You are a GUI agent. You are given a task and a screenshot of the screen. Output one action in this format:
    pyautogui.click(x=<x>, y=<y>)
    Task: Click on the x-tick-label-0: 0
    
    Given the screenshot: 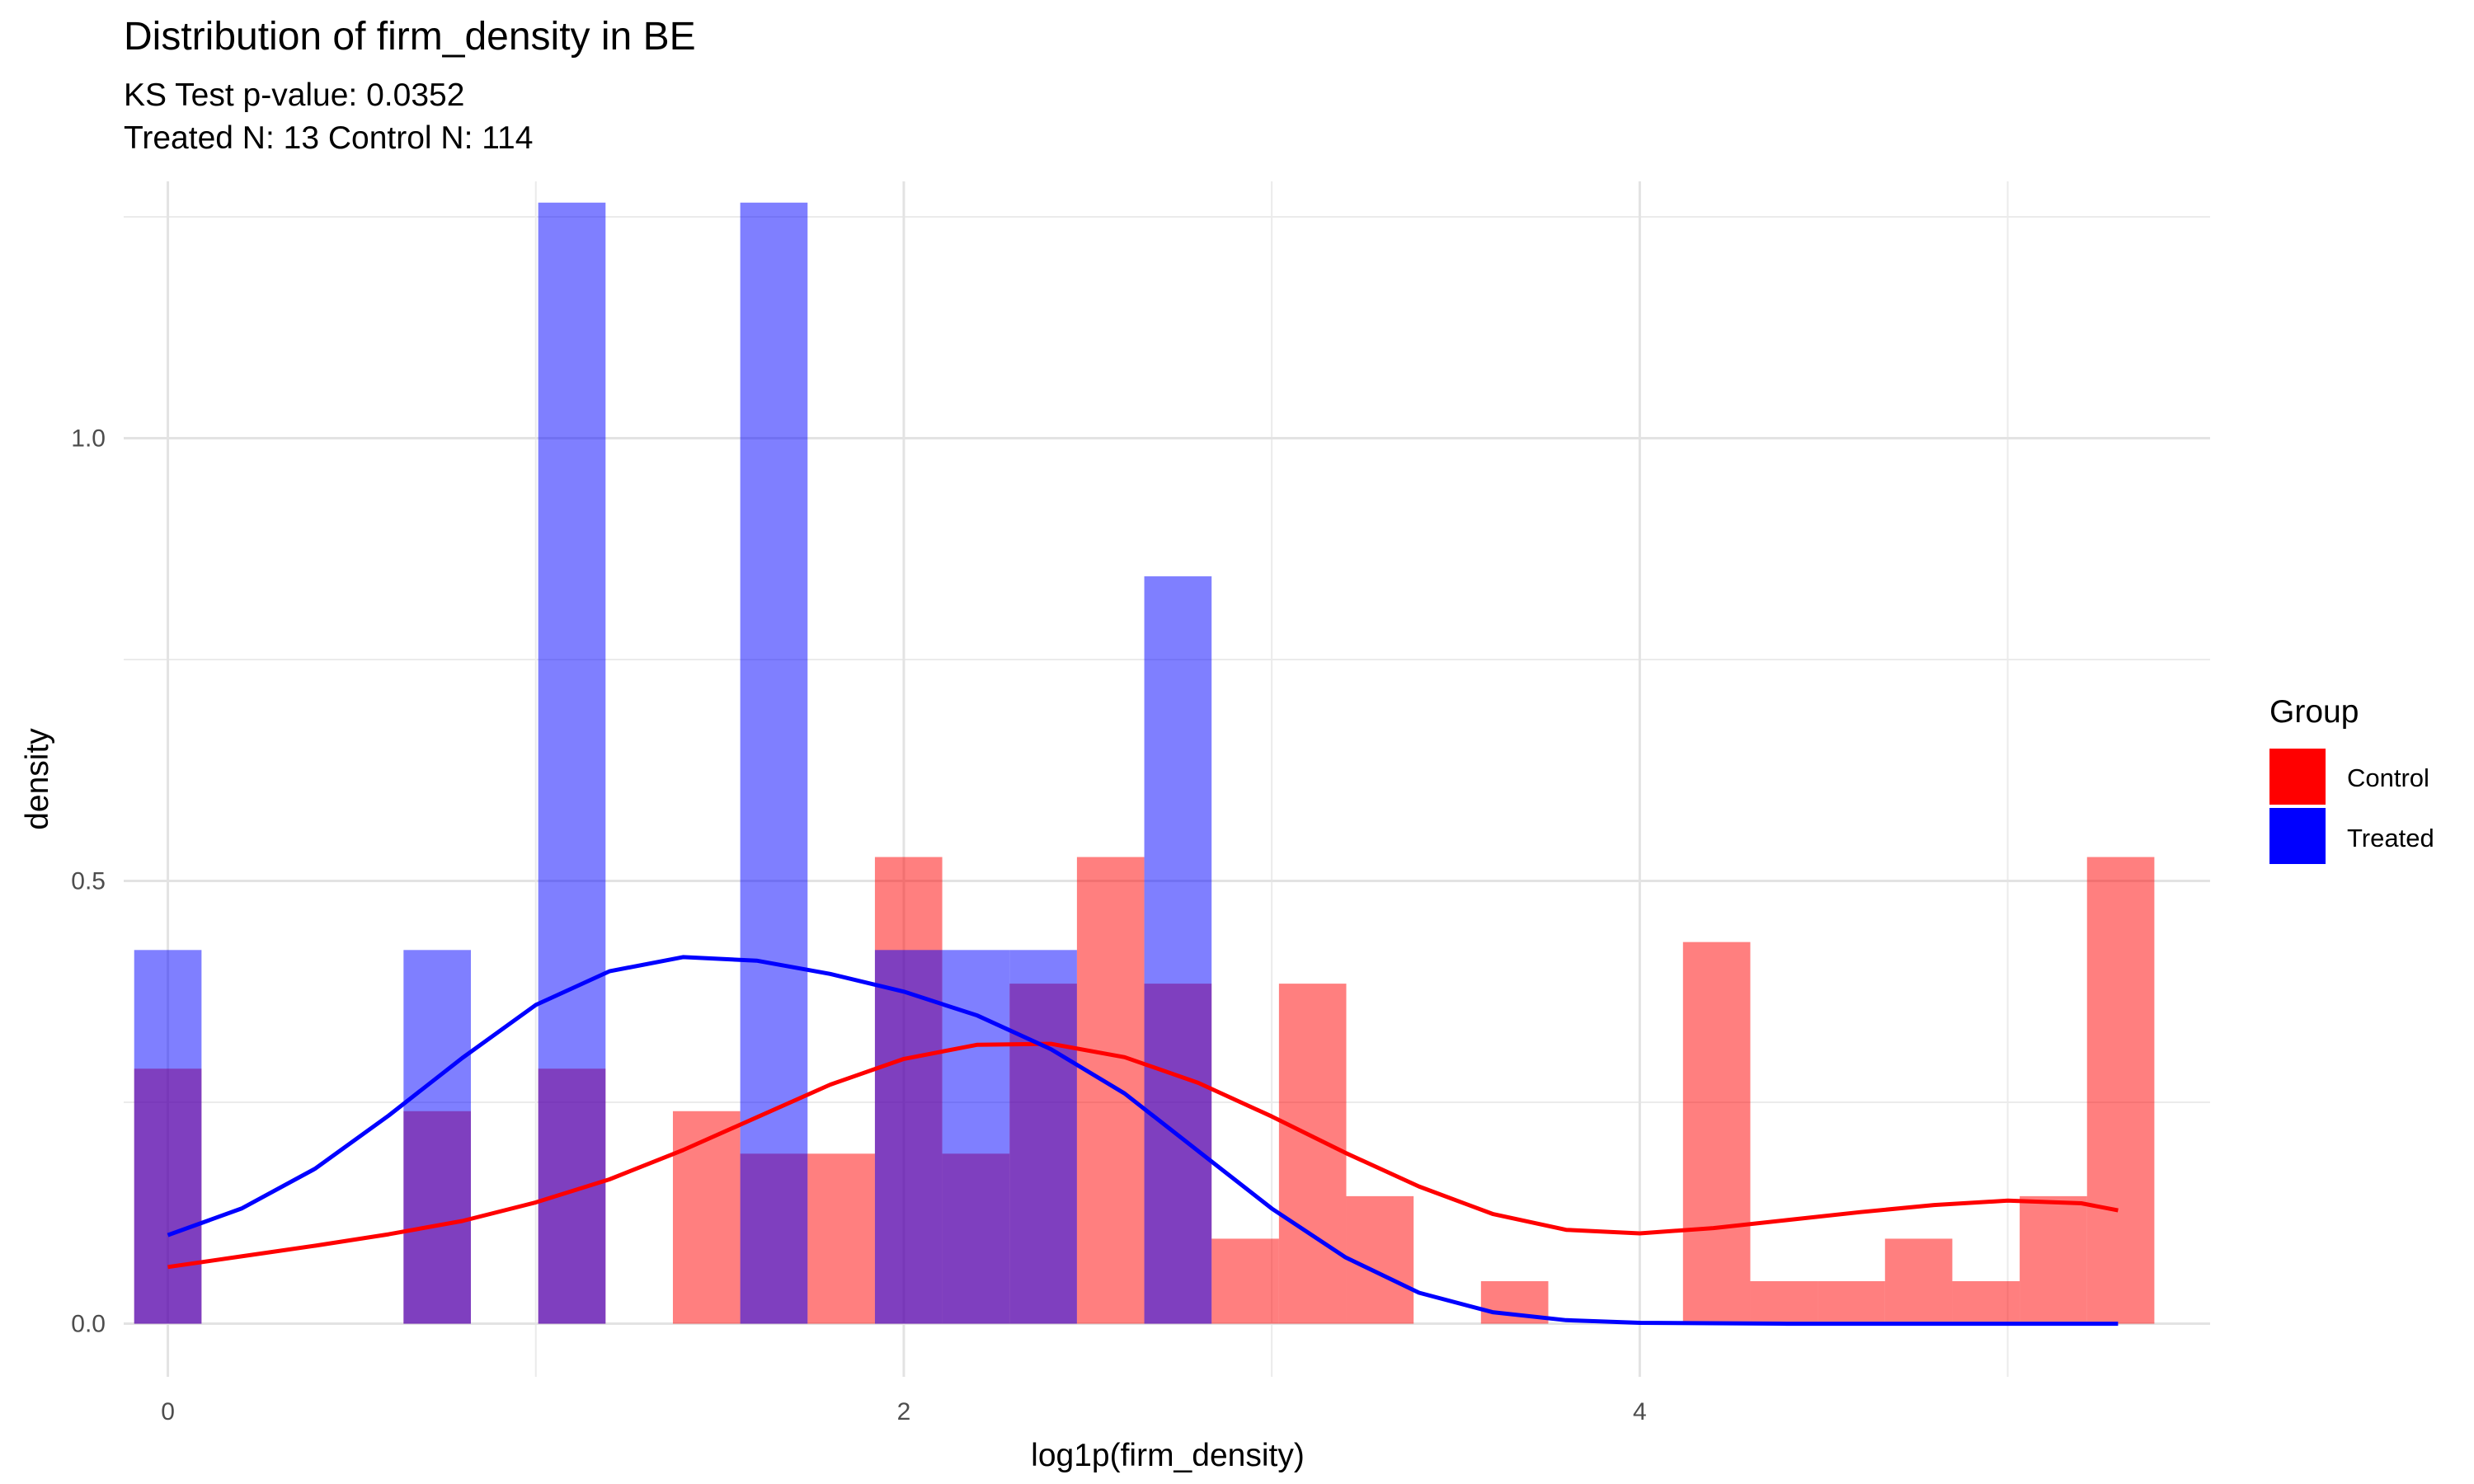 What is the action you would take?
    pyautogui.click(x=168, y=1411)
    